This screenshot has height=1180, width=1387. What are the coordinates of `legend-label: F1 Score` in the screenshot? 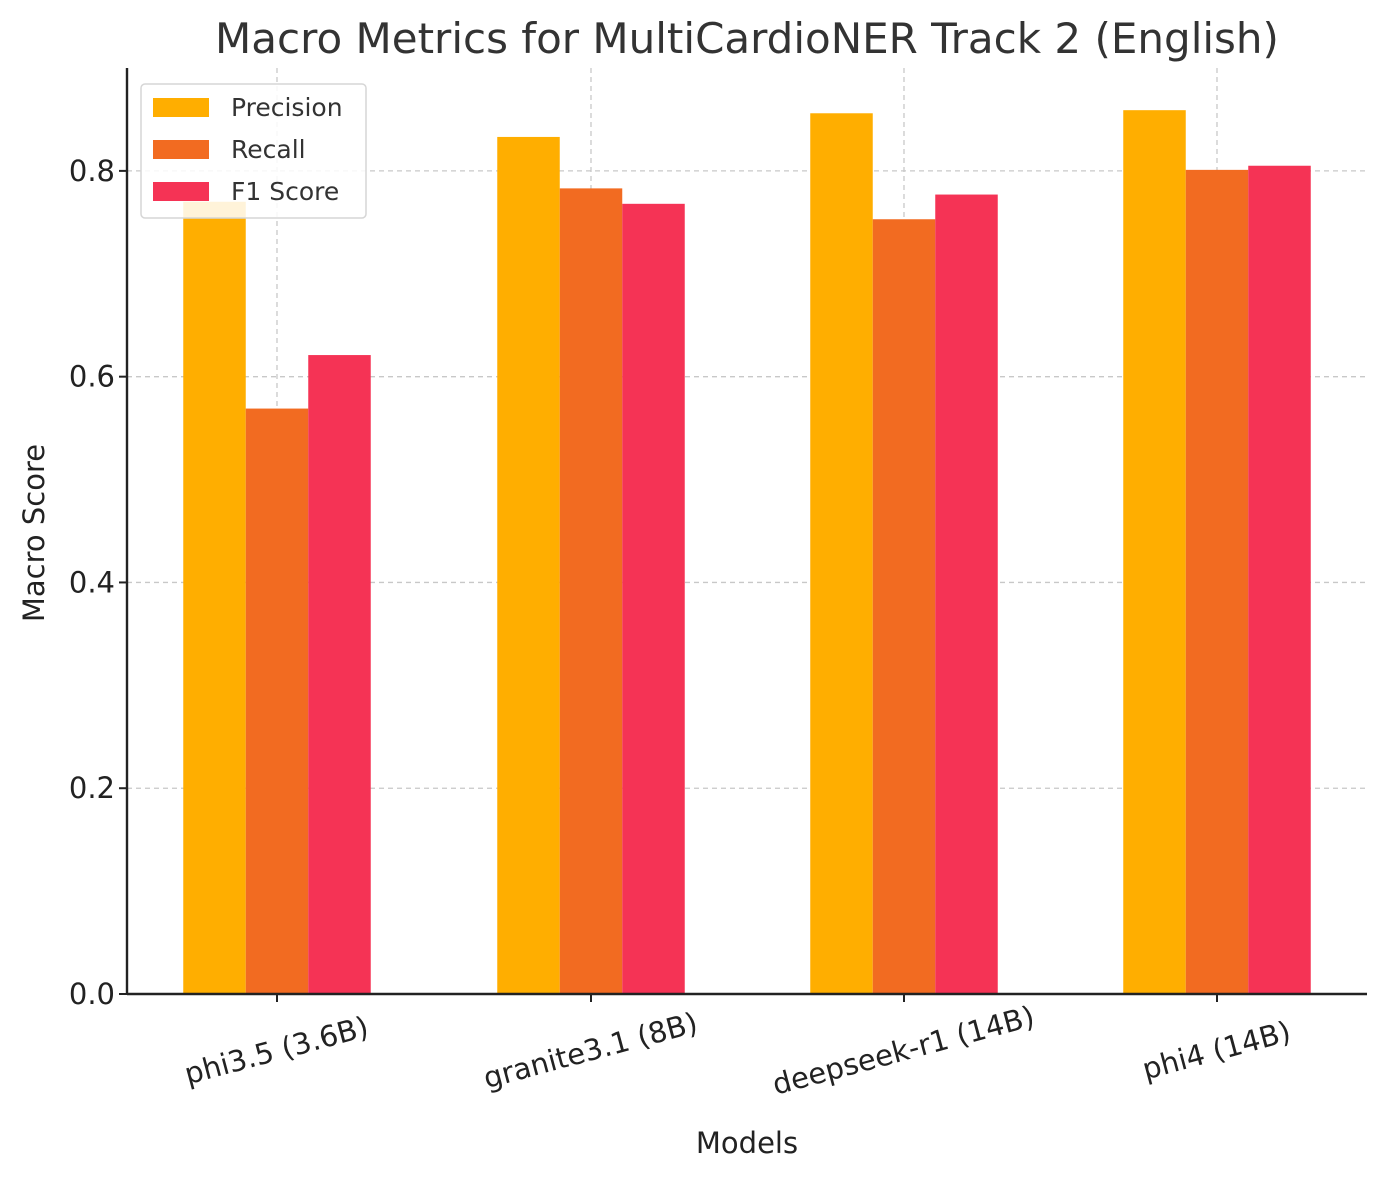 It's located at (285, 191).